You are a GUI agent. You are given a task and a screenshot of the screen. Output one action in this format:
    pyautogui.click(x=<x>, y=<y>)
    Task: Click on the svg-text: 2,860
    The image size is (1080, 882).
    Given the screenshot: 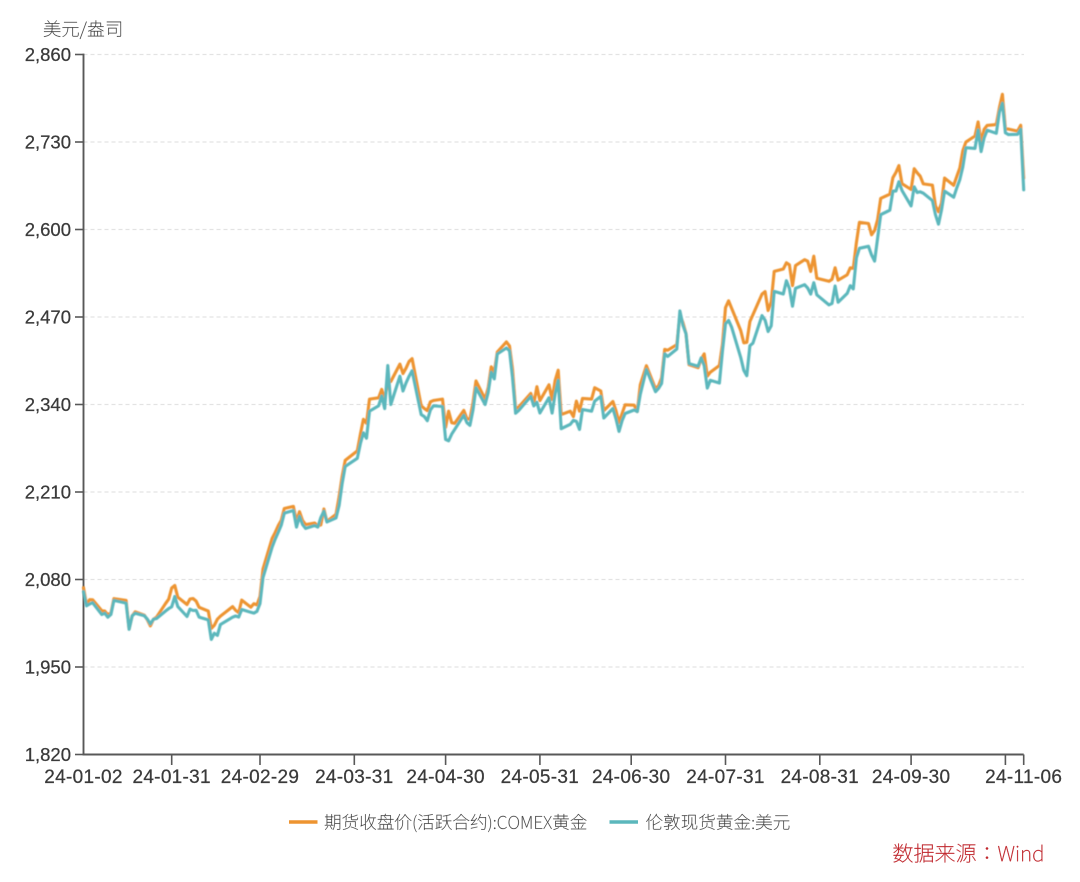 What is the action you would take?
    pyautogui.click(x=48, y=54)
    